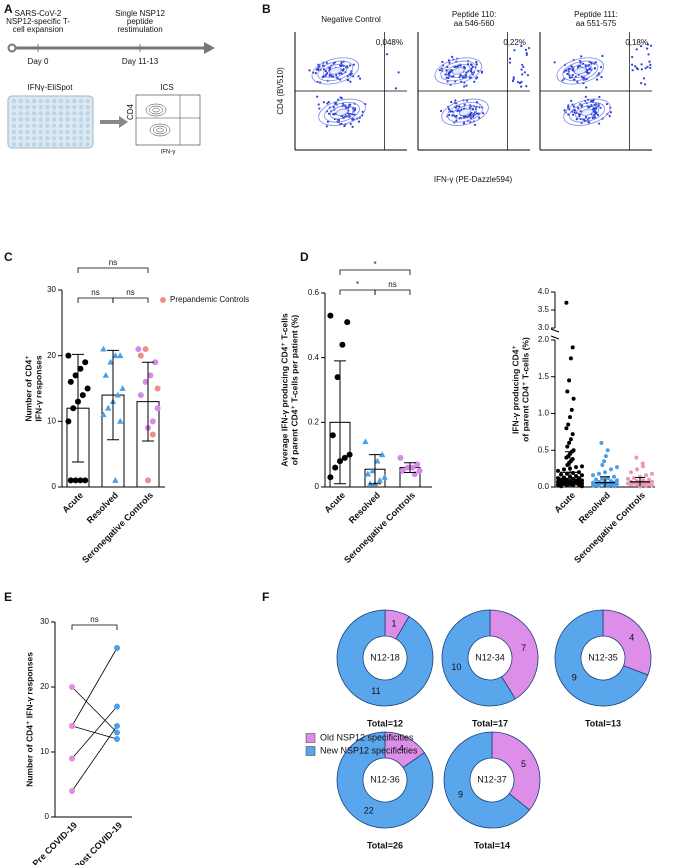 The image size is (675, 865). I want to click on flow-title: Negative Control, so click(351, 19).